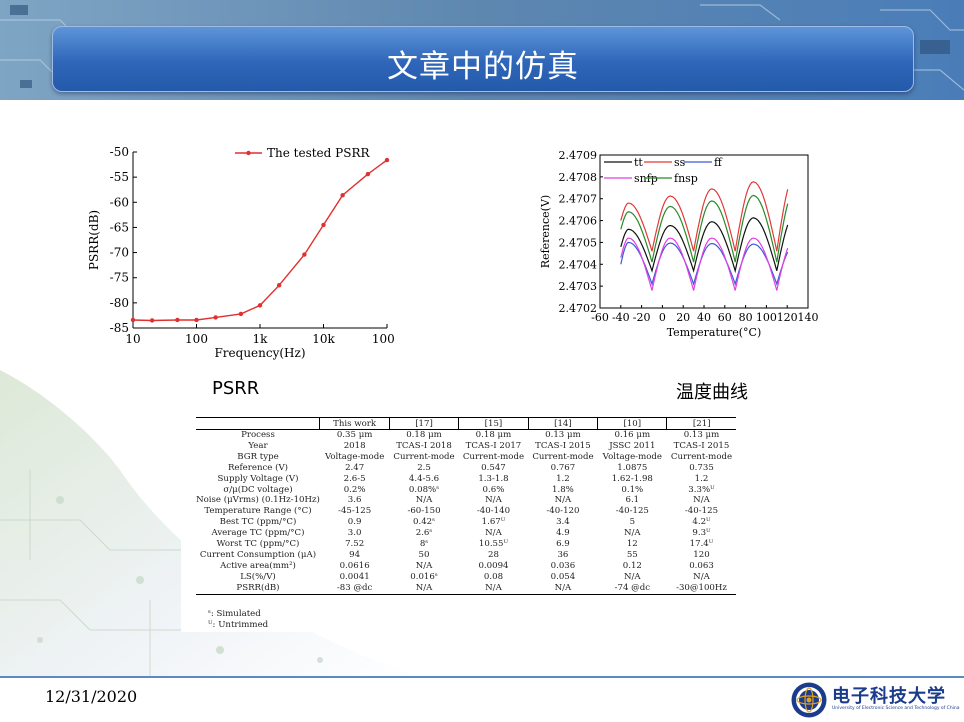 This screenshot has height=722, width=964. I want to click on psrr-y-tick-label: -65, so click(119, 227).